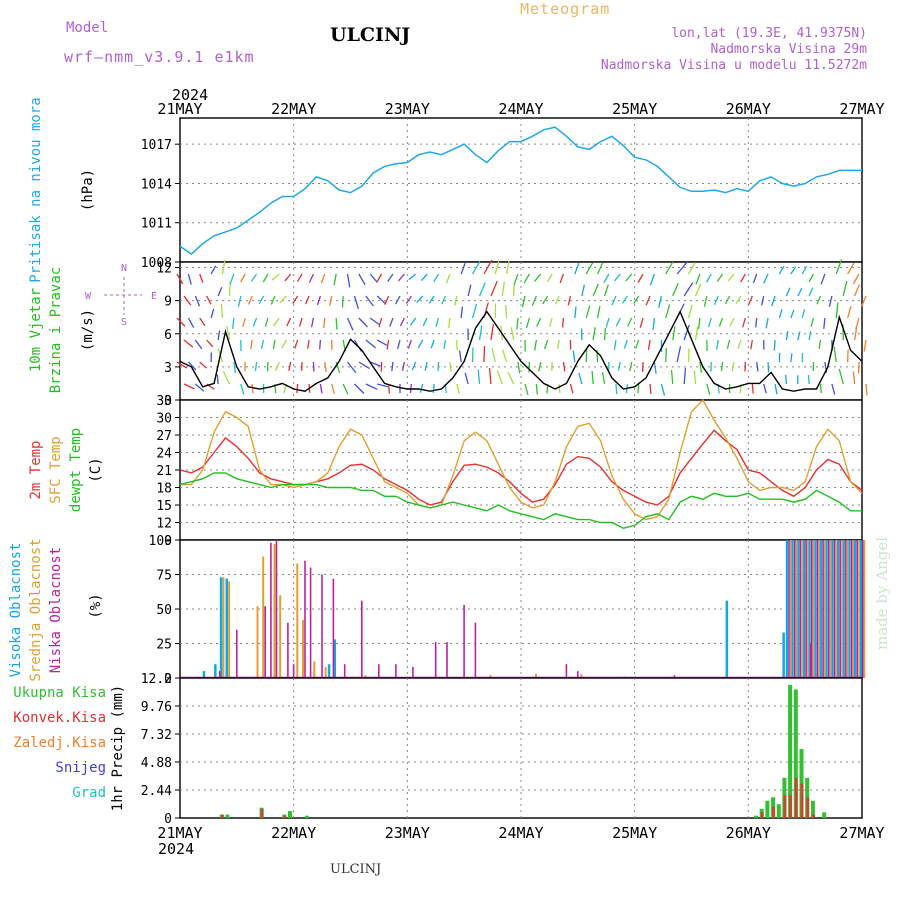  I want to click on temperature-ytick-label: 33, so click(164, 401).